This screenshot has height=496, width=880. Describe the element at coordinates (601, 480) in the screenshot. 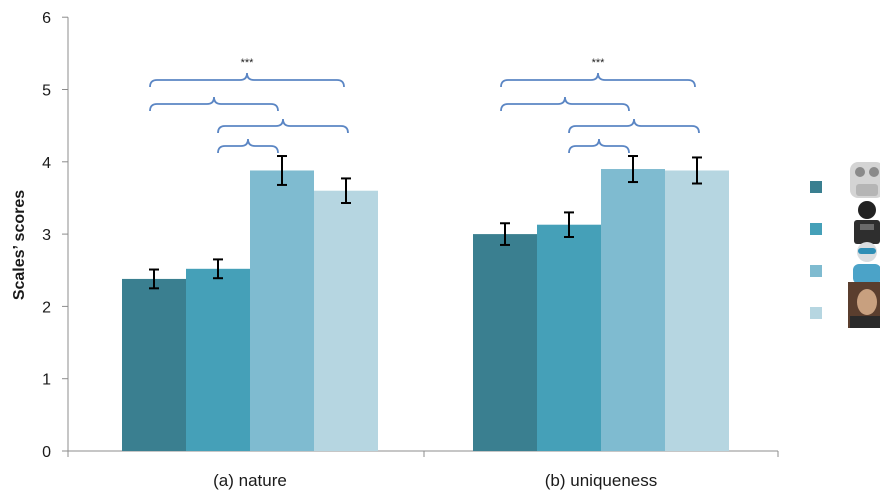

I see `category-label: (b) uniqueness` at that location.